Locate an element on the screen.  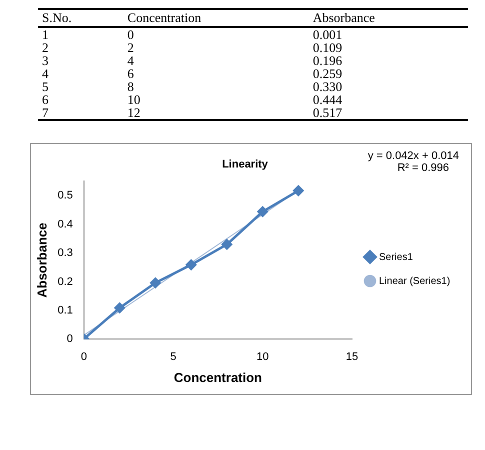
text: 7 is located at coordinates (45, 112).